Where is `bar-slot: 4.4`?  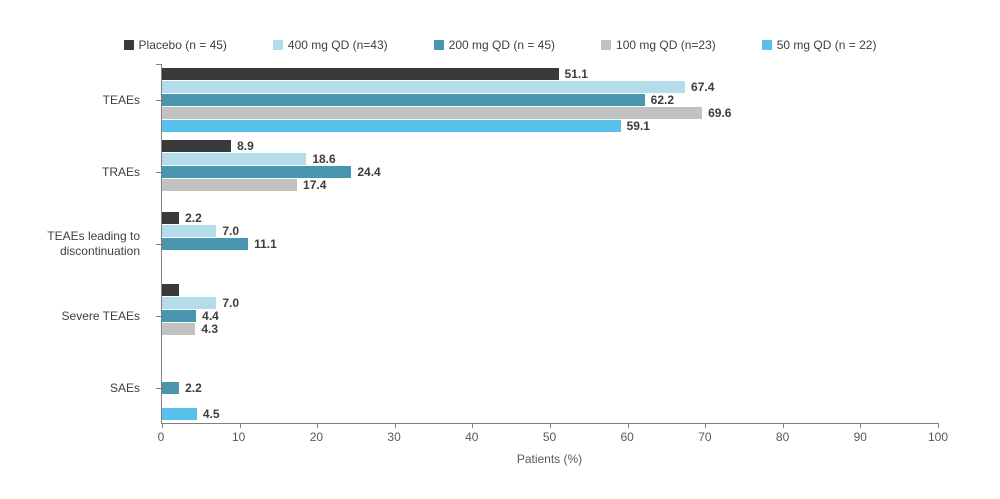 bar-slot: 4.4 is located at coordinates (550, 316).